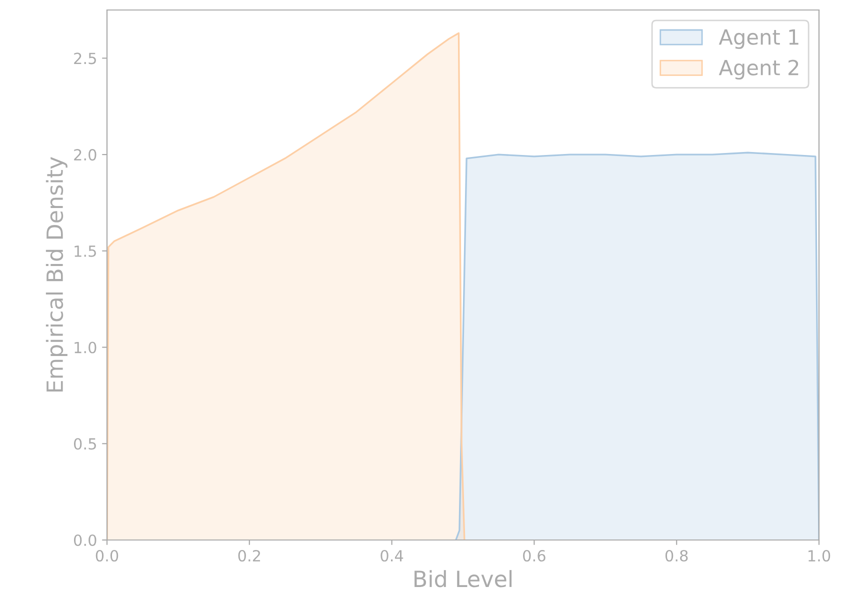  What do you see at coordinates (85, 444) in the screenshot?
I see `y-tick-label: 0.5` at bounding box center [85, 444].